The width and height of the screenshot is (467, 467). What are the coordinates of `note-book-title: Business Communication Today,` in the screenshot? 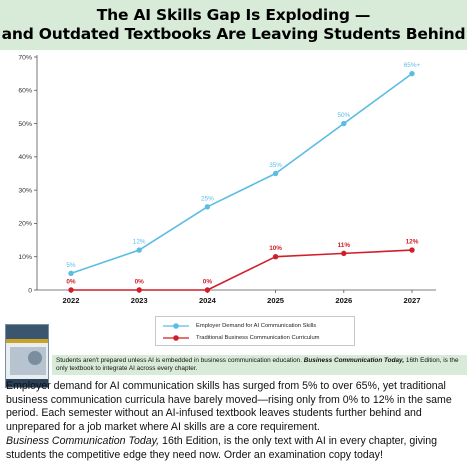 It's located at (354, 360).